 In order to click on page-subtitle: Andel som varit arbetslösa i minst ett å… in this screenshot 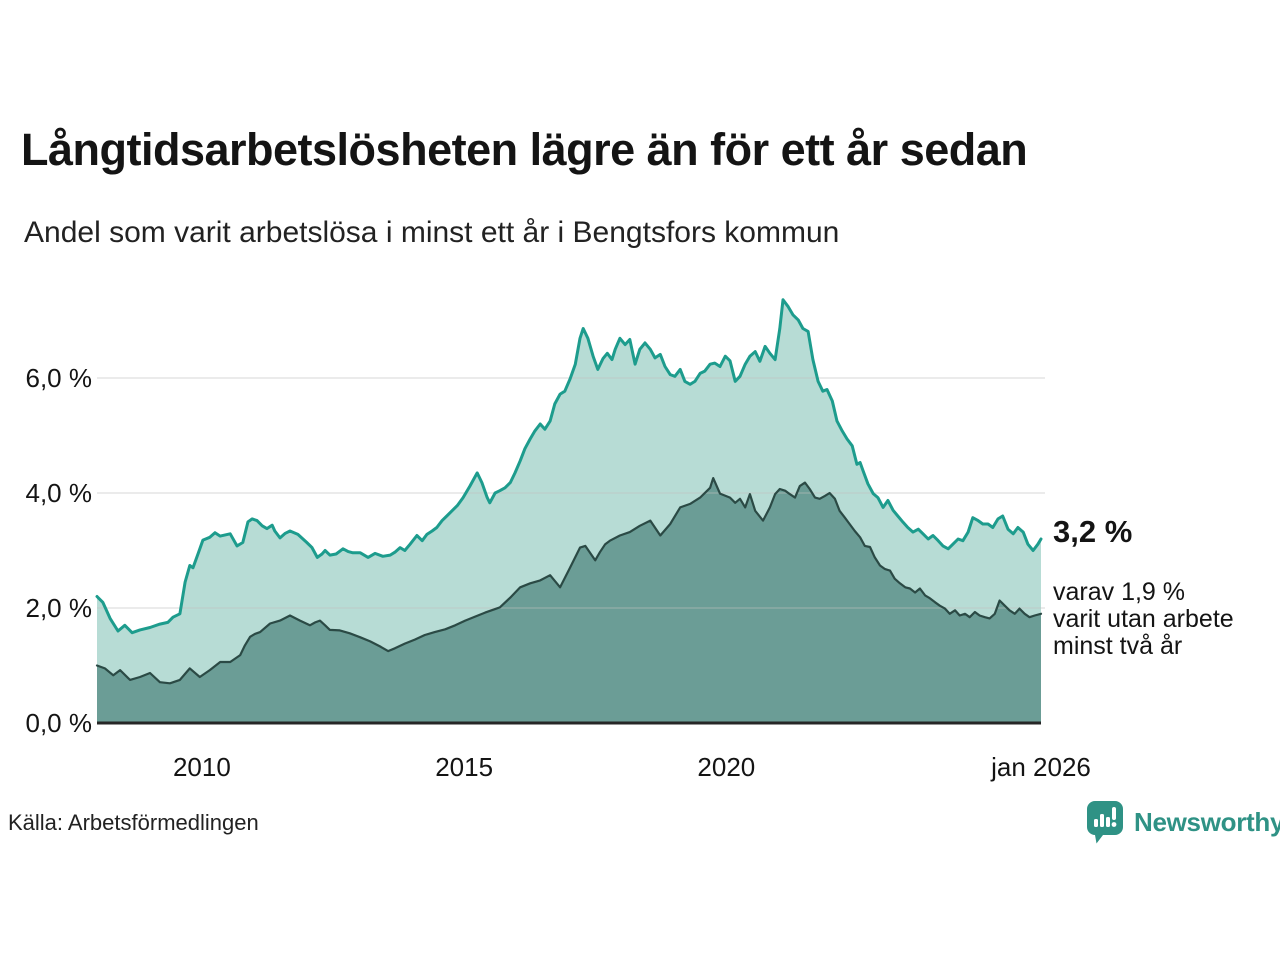, I will do `click(432, 232)`.